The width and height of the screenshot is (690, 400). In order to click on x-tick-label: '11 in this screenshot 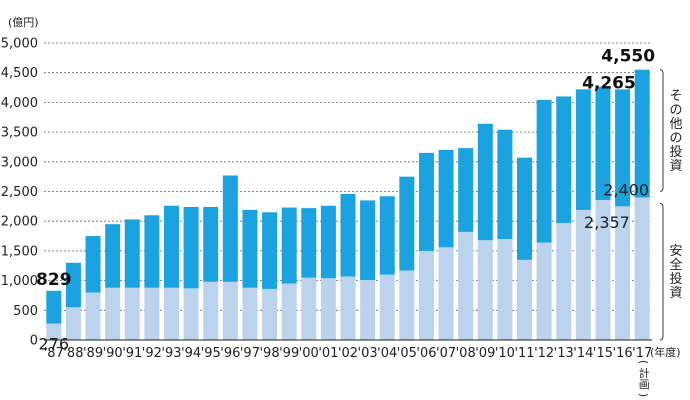, I will do `click(524, 353)`.